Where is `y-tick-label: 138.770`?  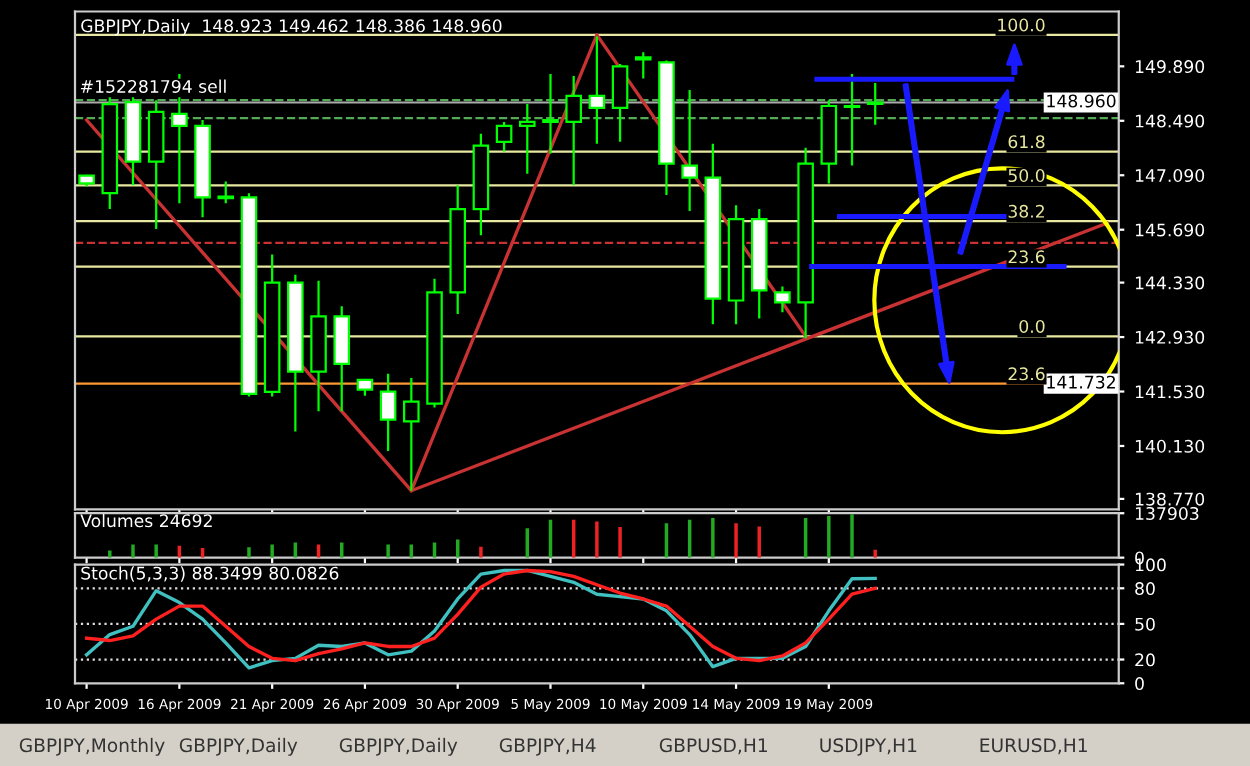
y-tick-label: 138.770 is located at coordinates (1170, 499).